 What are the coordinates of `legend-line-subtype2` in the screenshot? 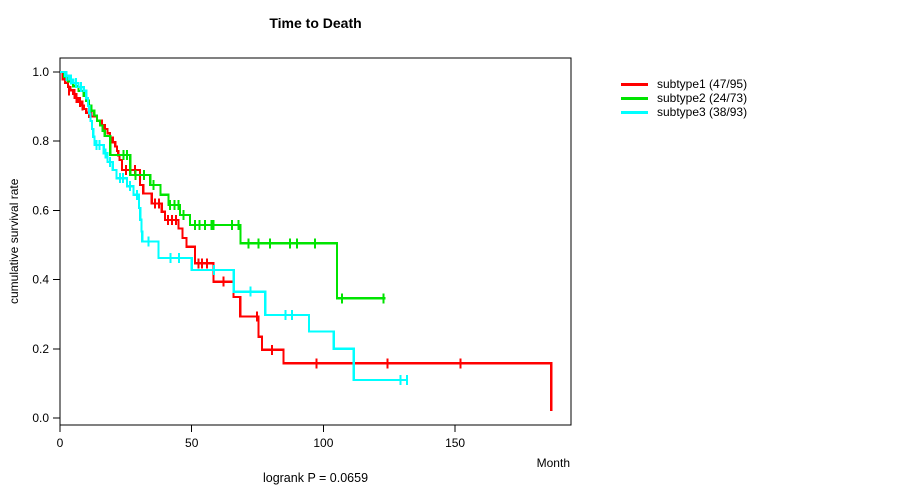 It's located at (634, 98).